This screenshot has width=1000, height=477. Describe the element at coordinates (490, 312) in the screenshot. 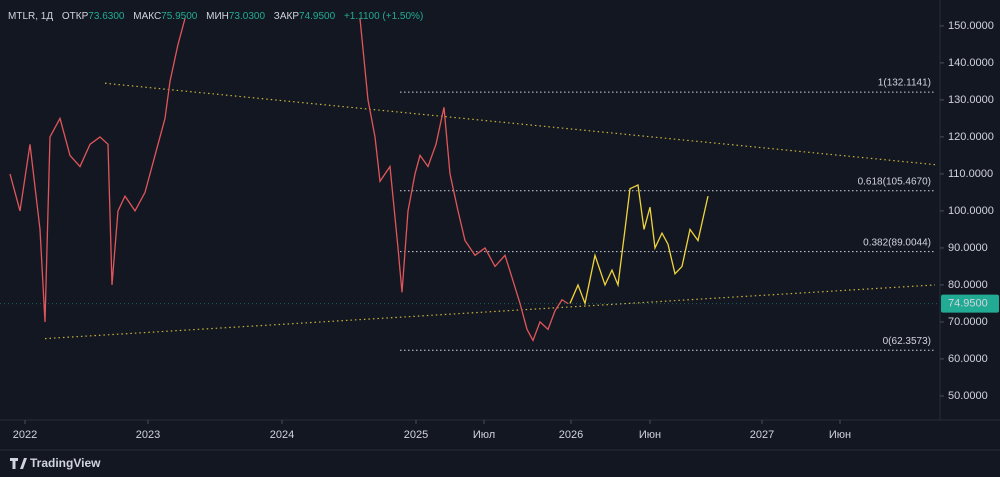

I see `trend-line` at that location.